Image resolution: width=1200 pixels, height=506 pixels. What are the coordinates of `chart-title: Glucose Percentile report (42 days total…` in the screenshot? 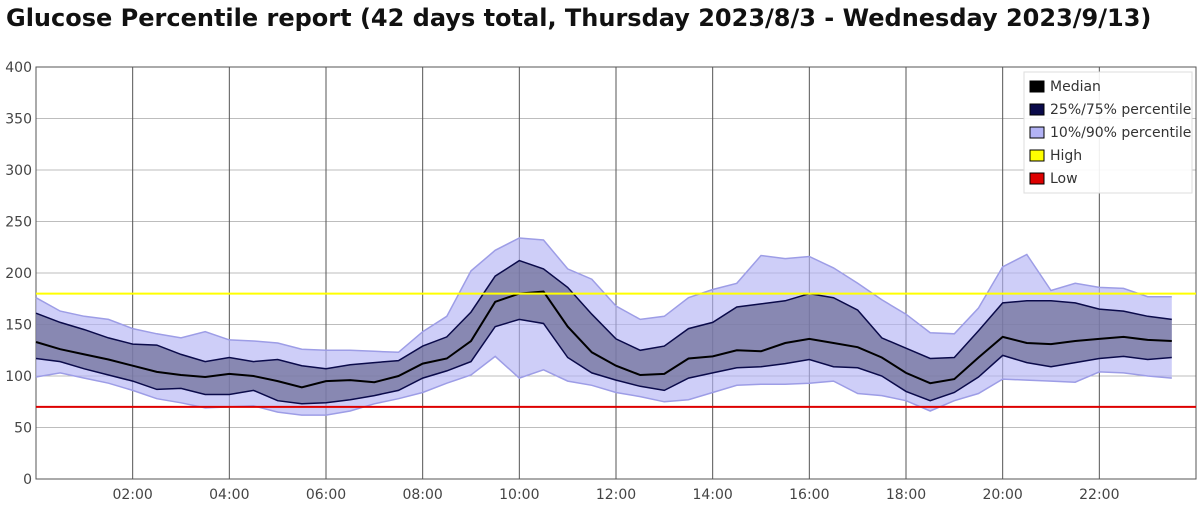 It's located at (579, 18).